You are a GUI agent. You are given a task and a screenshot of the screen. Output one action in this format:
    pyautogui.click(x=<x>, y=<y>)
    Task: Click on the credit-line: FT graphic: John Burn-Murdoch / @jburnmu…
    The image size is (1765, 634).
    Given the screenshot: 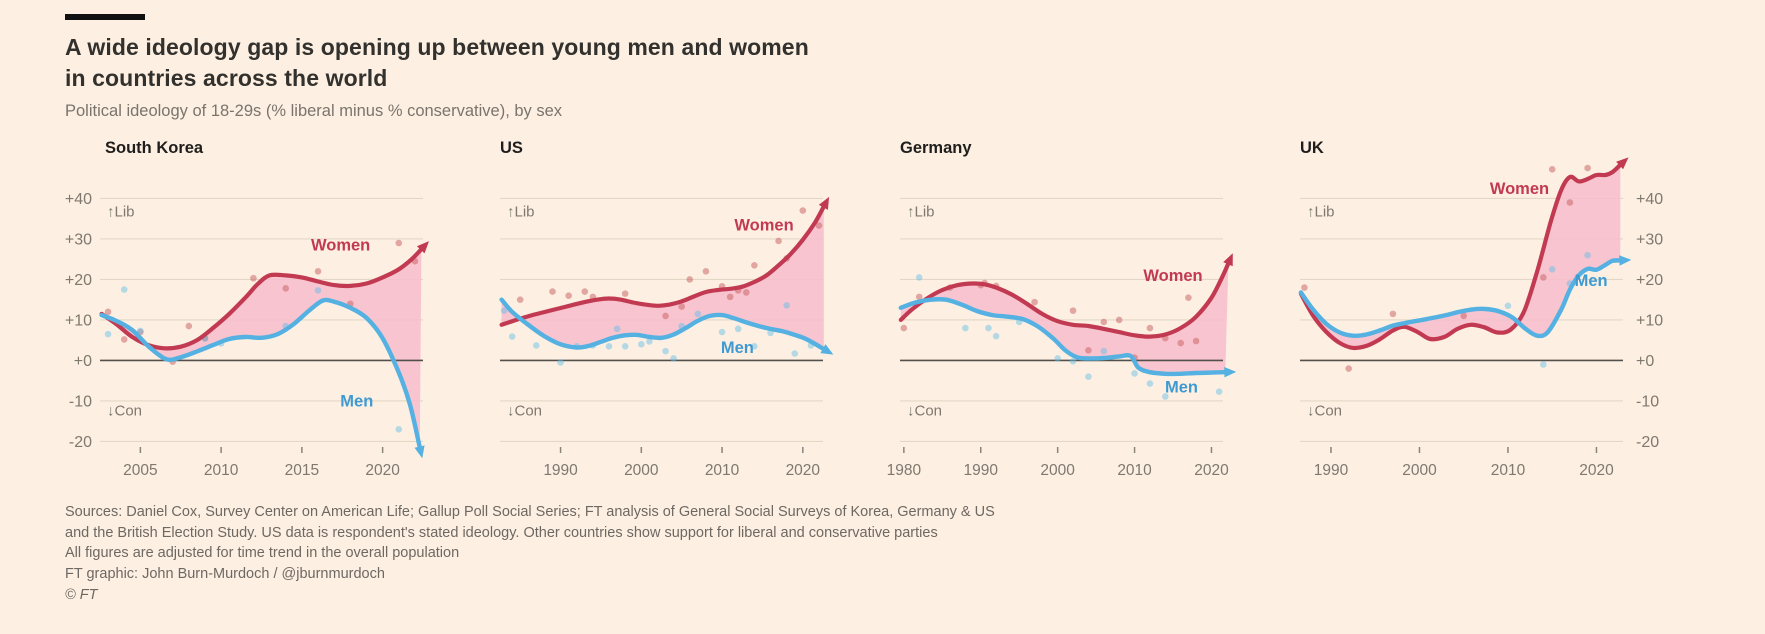 What is the action you would take?
    pyautogui.click(x=225, y=573)
    